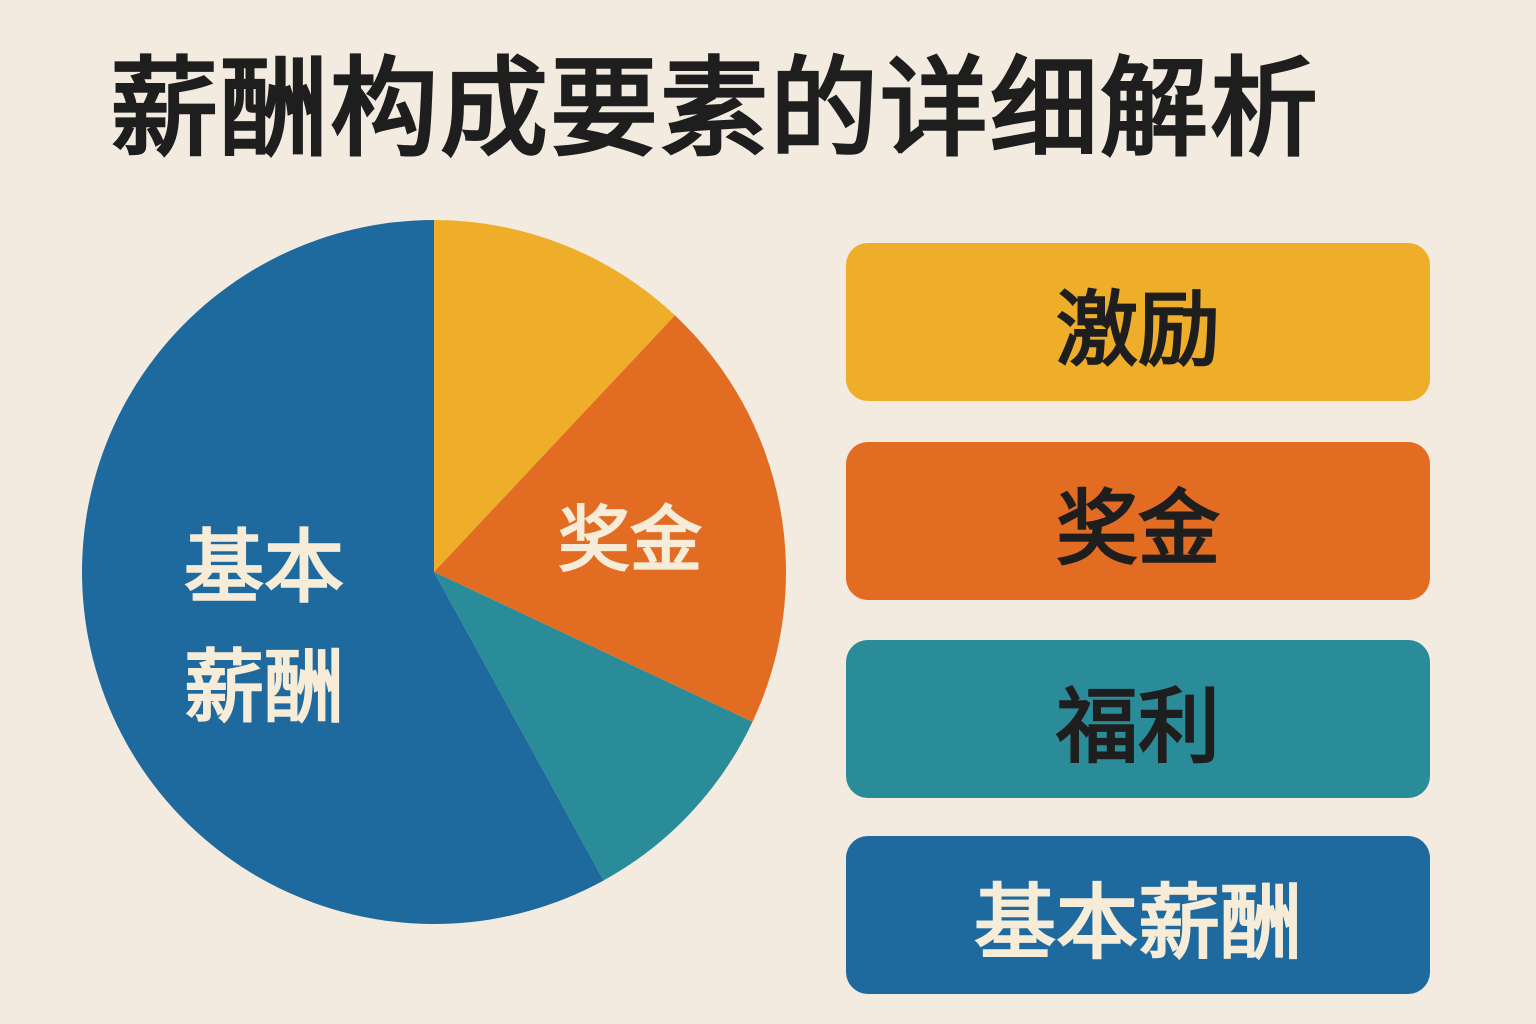  I want to click on slice-label-base-line2: 薪酬, so click(264, 687).